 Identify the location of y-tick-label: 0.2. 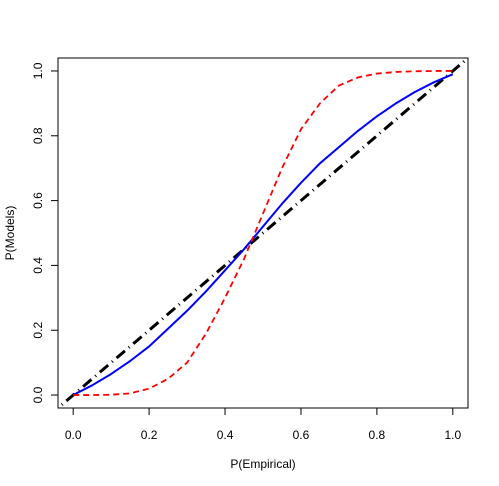
(38, 330).